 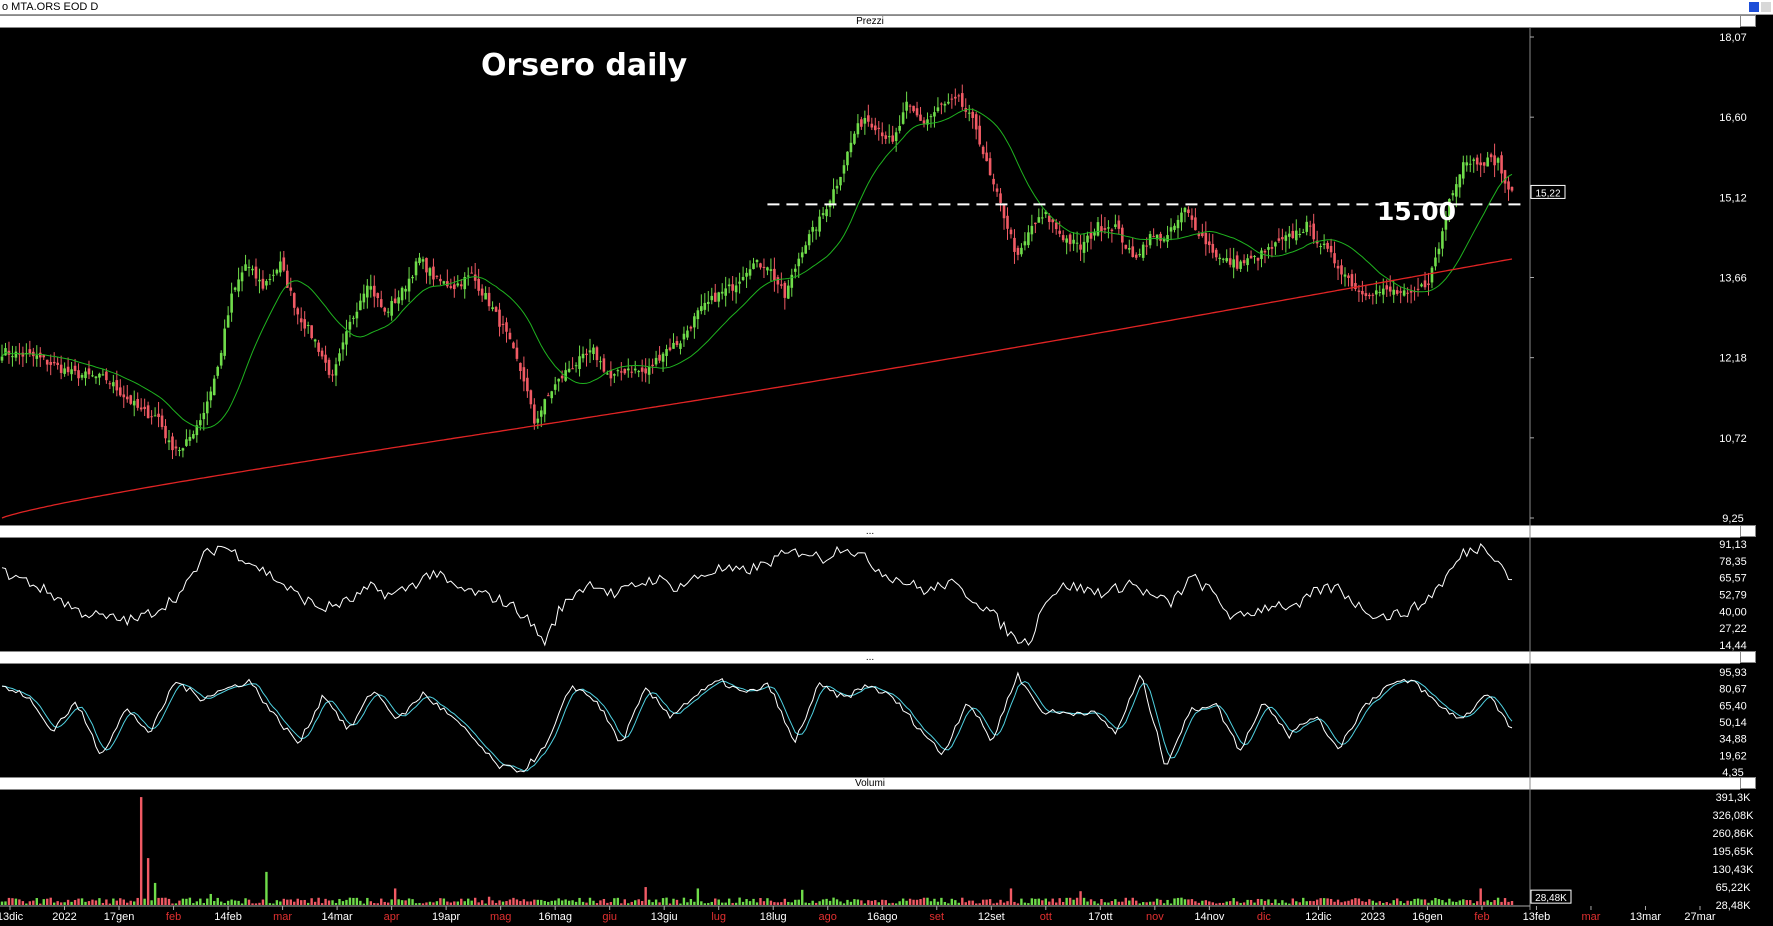 What do you see at coordinates (1748, 657) in the screenshot?
I see `stoch-scroll-icon` at bounding box center [1748, 657].